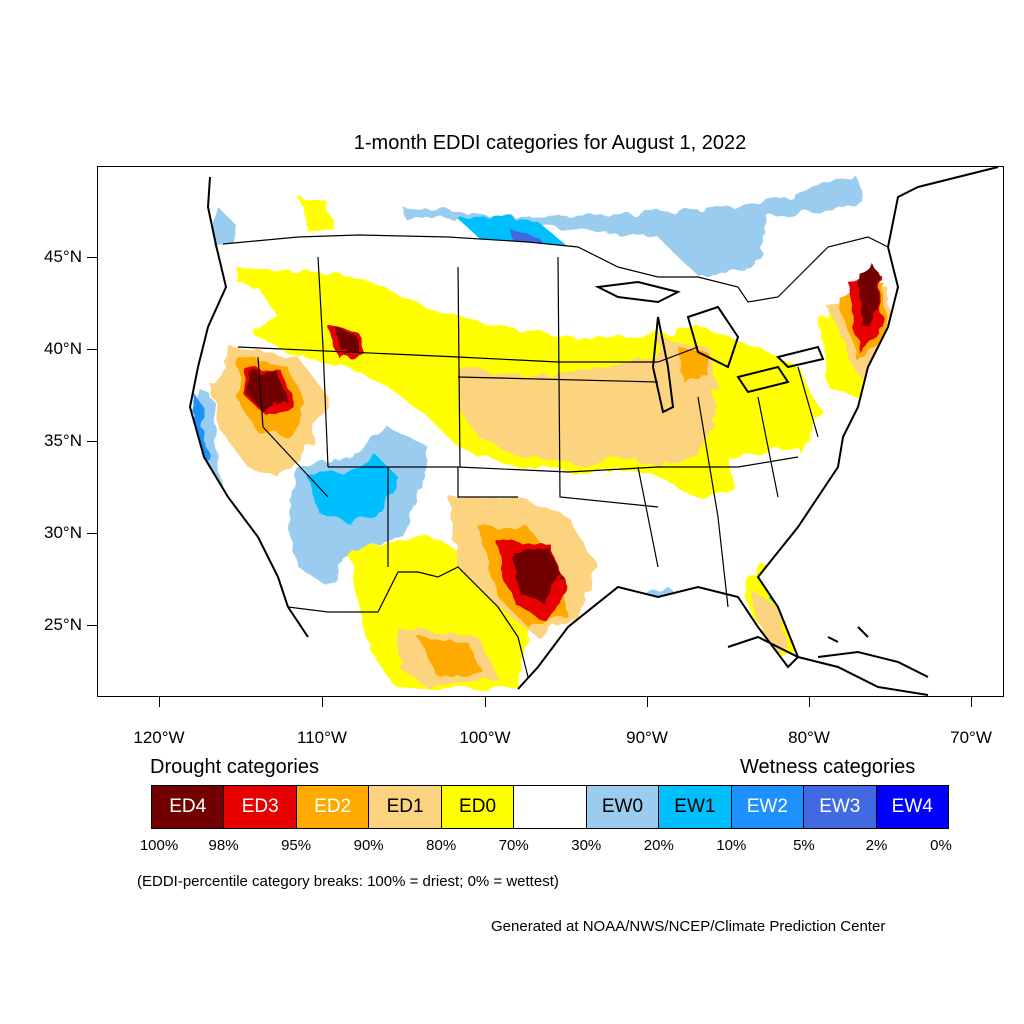 The width and height of the screenshot is (1024, 1024). What do you see at coordinates (478, 807) in the screenshot?
I see `legend-box-ed0: ED0` at bounding box center [478, 807].